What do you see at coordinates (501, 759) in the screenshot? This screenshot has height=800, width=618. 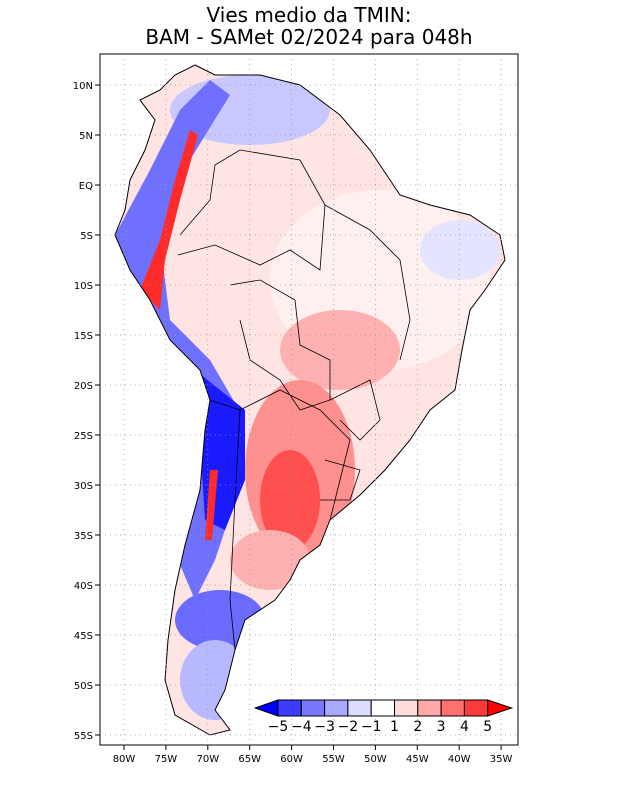 I see `lon-tick-label: 35W` at bounding box center [501, 759].